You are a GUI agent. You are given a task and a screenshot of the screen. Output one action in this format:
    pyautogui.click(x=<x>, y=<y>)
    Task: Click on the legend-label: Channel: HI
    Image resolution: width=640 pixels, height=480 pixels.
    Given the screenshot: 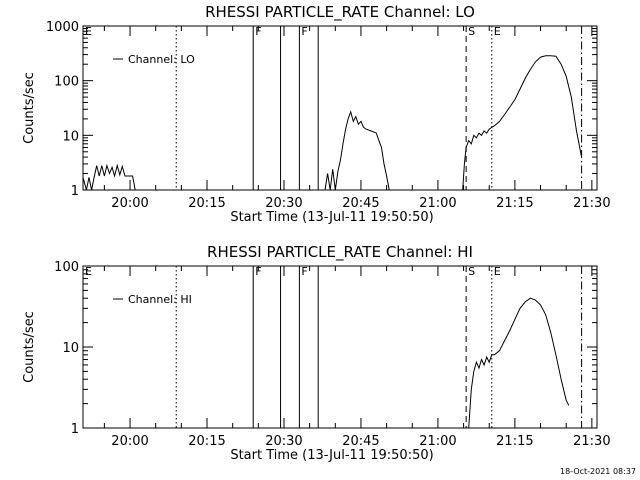 What is the action you would take?
    pyautogui.click(x=160, y=299)
    